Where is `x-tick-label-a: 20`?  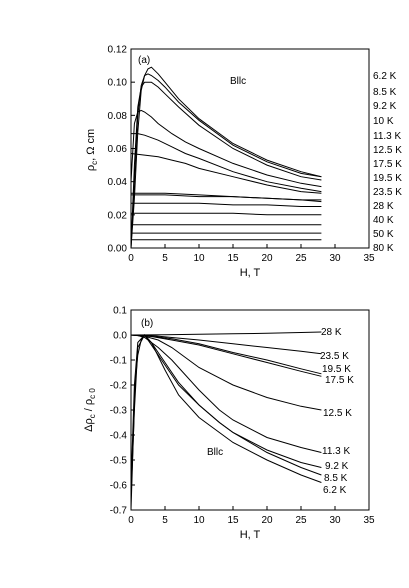
x-tick-label-a: 20 is located at coordinates (267, 258).